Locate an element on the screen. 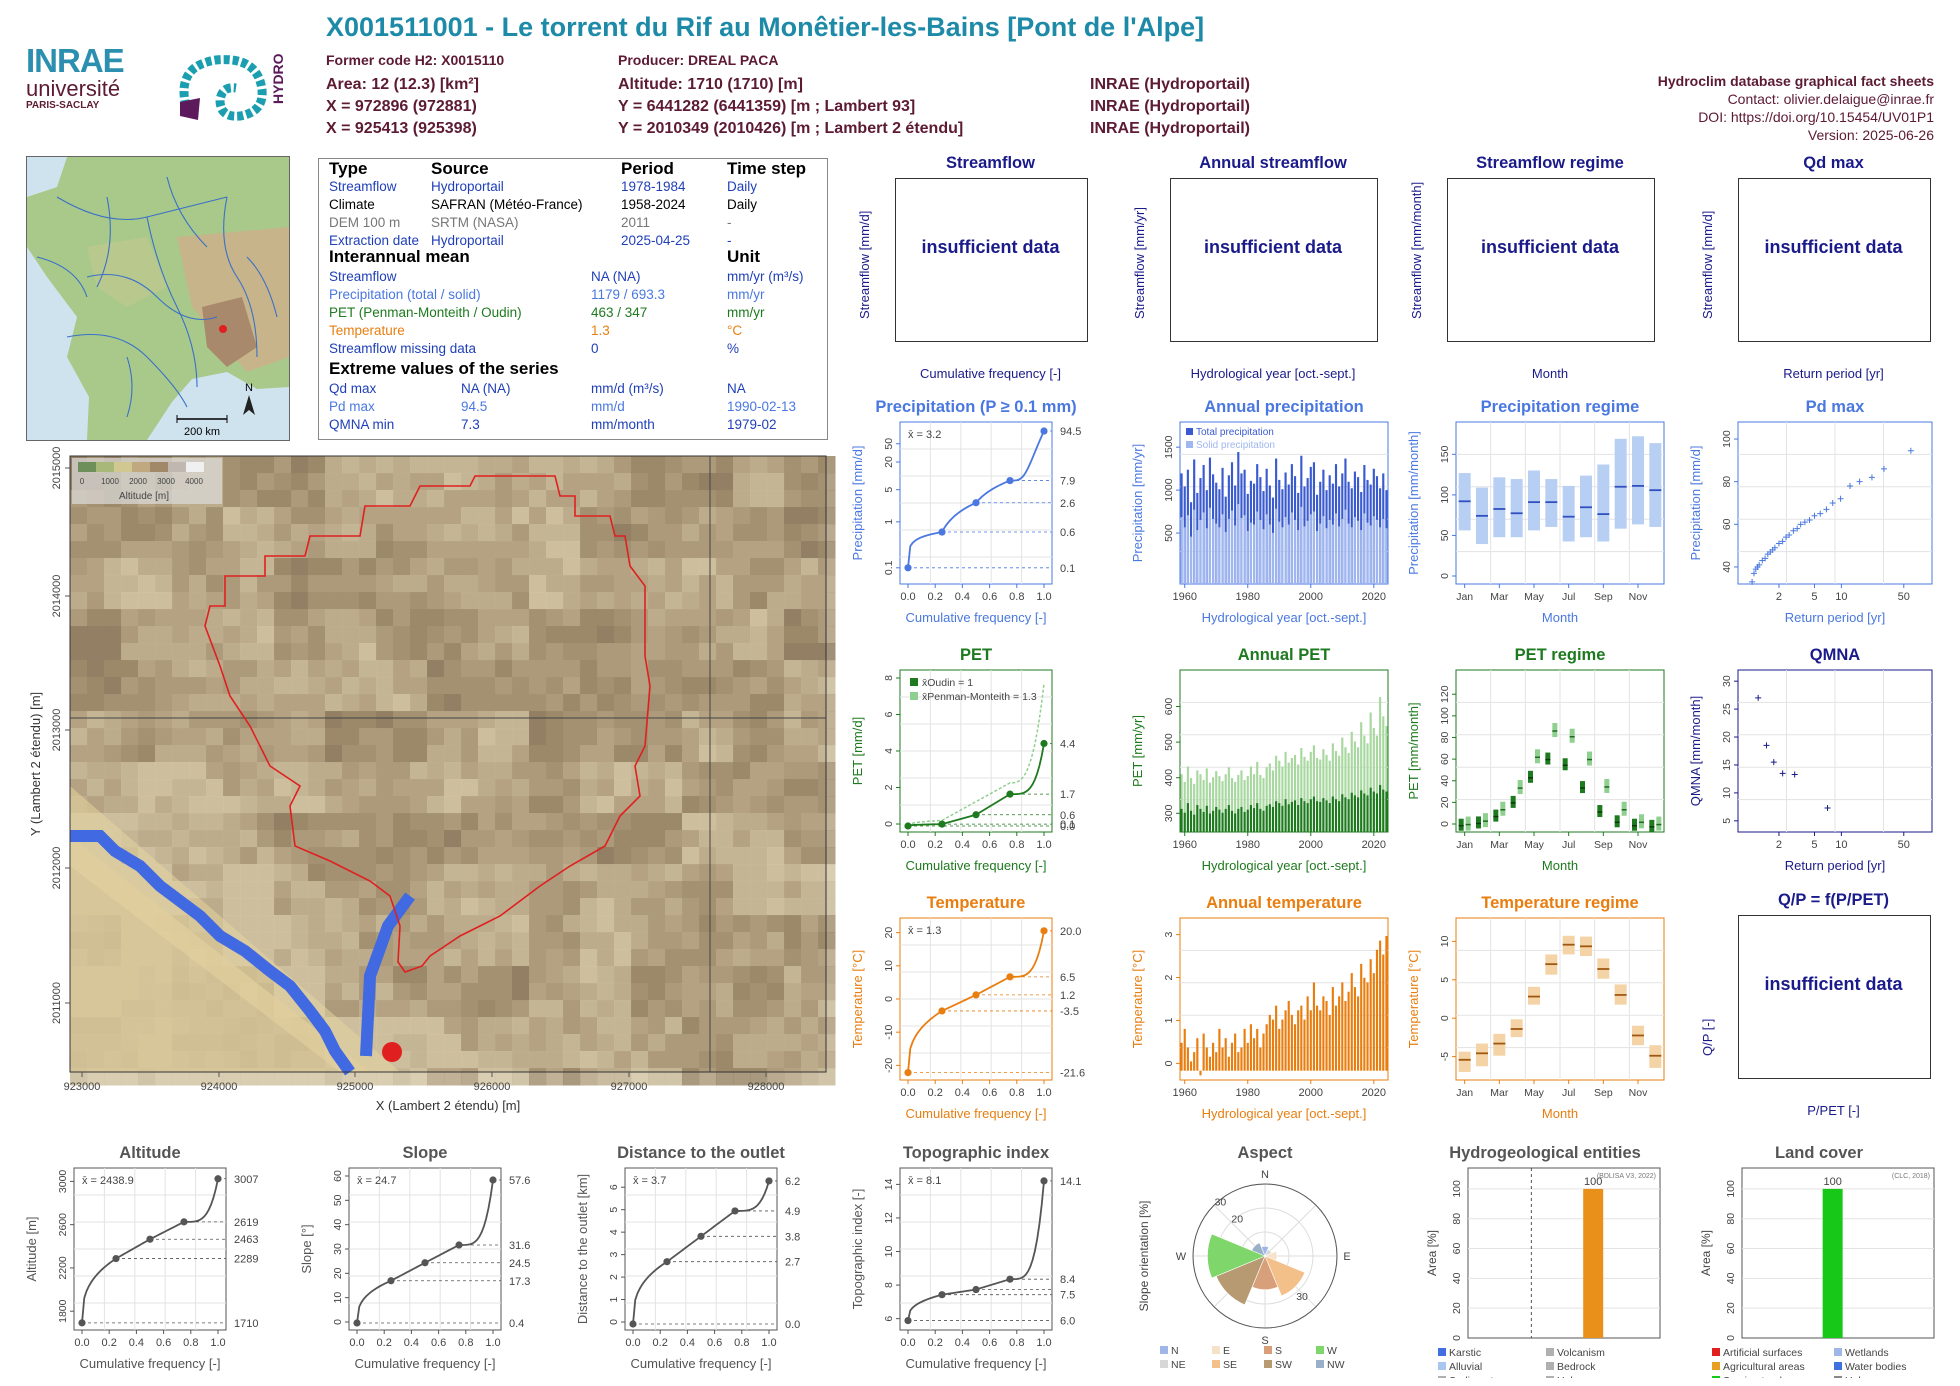 This screenshot has height=1386, width=1960. legend-tick: 3000 is located at coordinates (166, 481).